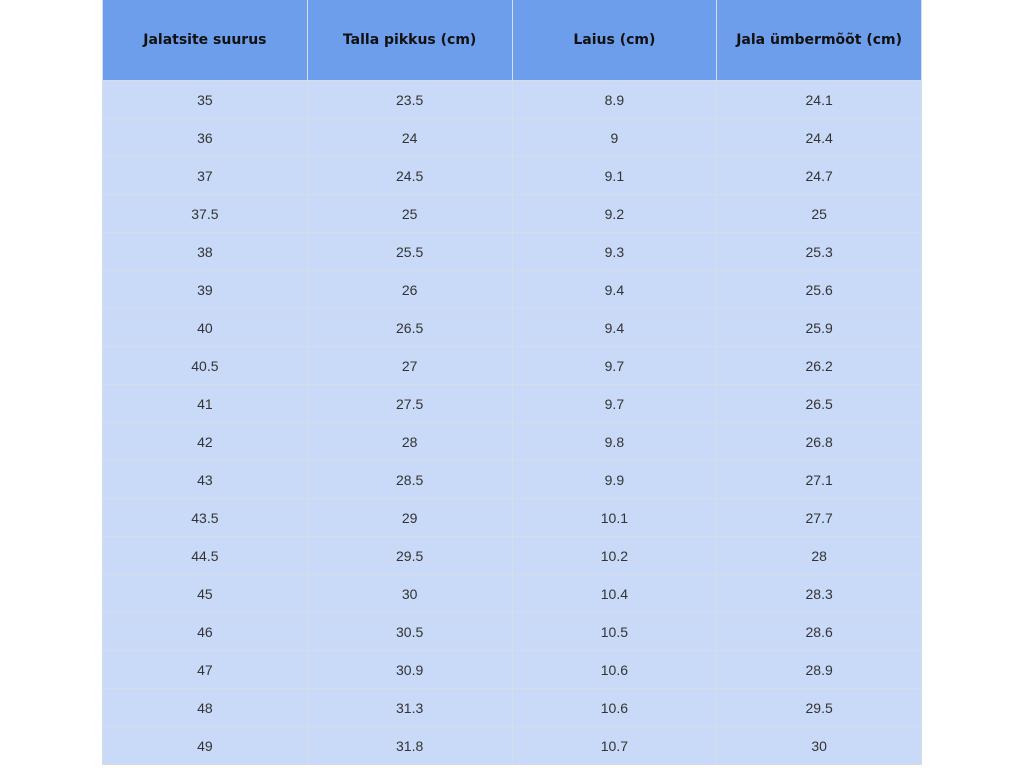  Describe the element at coordinates (409, 479) in the screenshot. I see `cell-sole-length: 28.5` at that location.